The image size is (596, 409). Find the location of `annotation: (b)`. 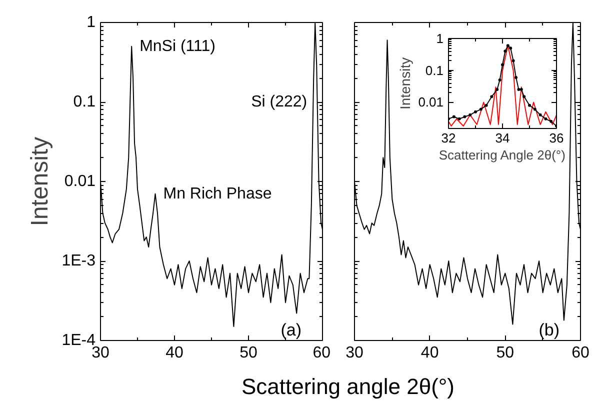

annotation: (b) is located at coordinates (549, 330).